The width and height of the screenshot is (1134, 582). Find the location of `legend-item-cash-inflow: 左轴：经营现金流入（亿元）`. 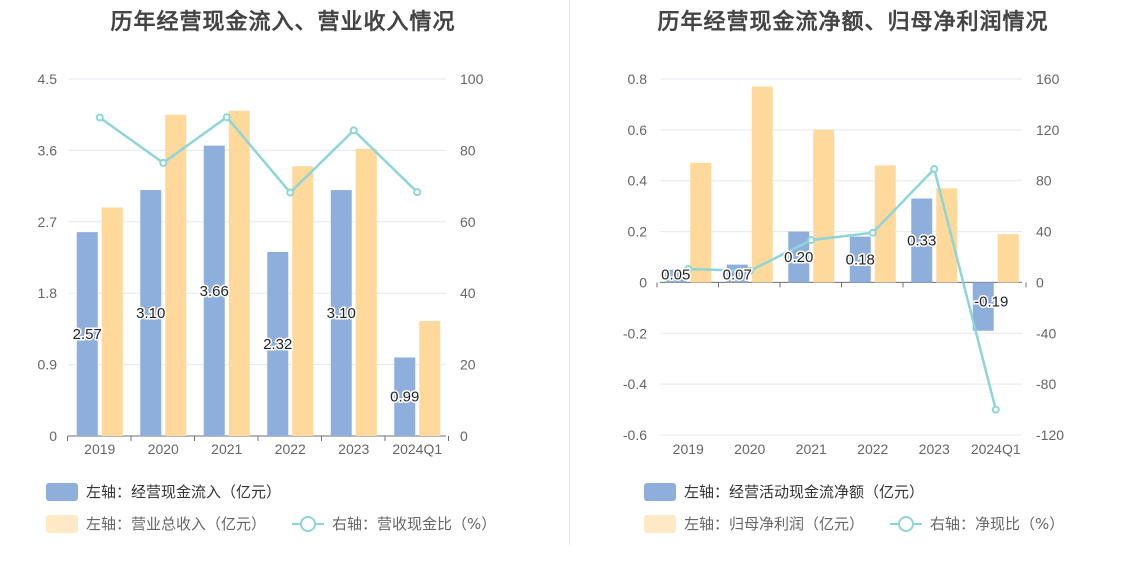

legend-item-cash-inflow: 左轴：经营现金流入（亿元） is located at coordinates (163, 491).